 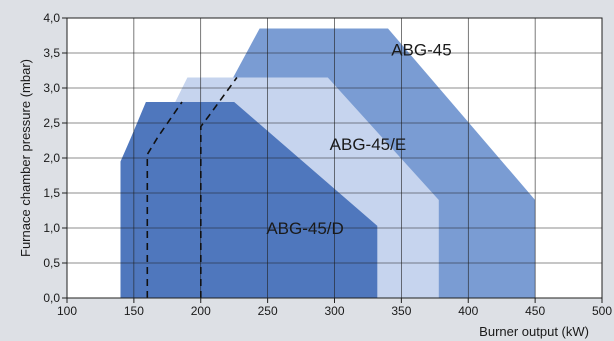 What do you see at coordinates (51, 263) in the screenshot?
I see `y-tick-label: 0,5` at bounding box center [51, 263].